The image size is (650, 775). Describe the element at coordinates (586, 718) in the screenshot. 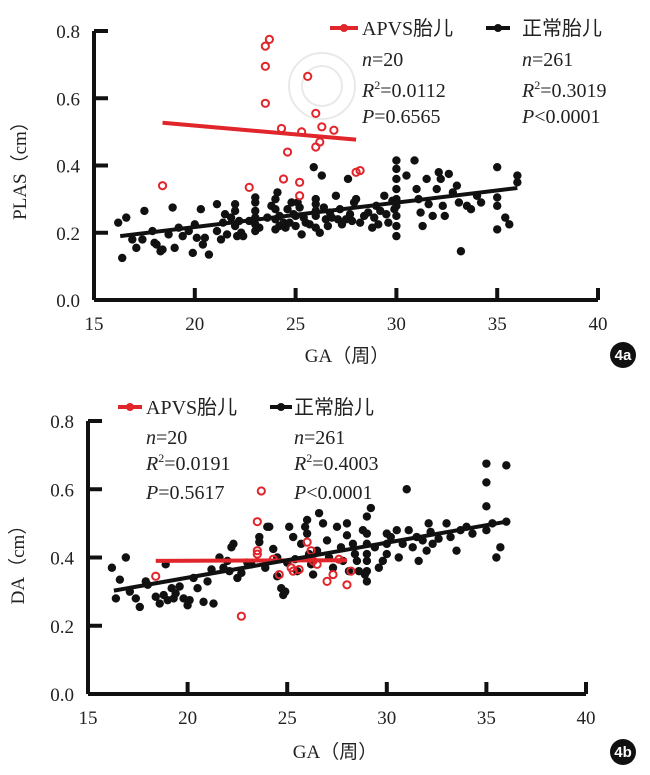

I see `x-tick-label: 40` at that location.